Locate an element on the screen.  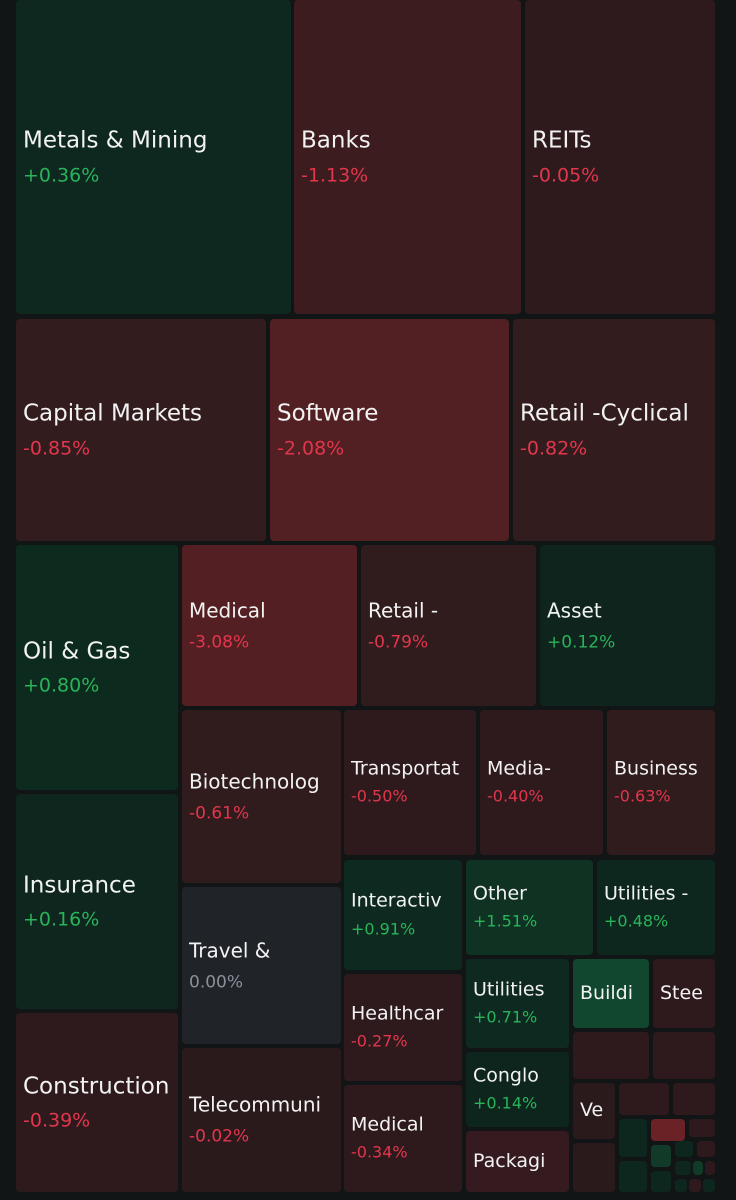
sector-tile: Software -2.08% is located at coordinates (389, 430).